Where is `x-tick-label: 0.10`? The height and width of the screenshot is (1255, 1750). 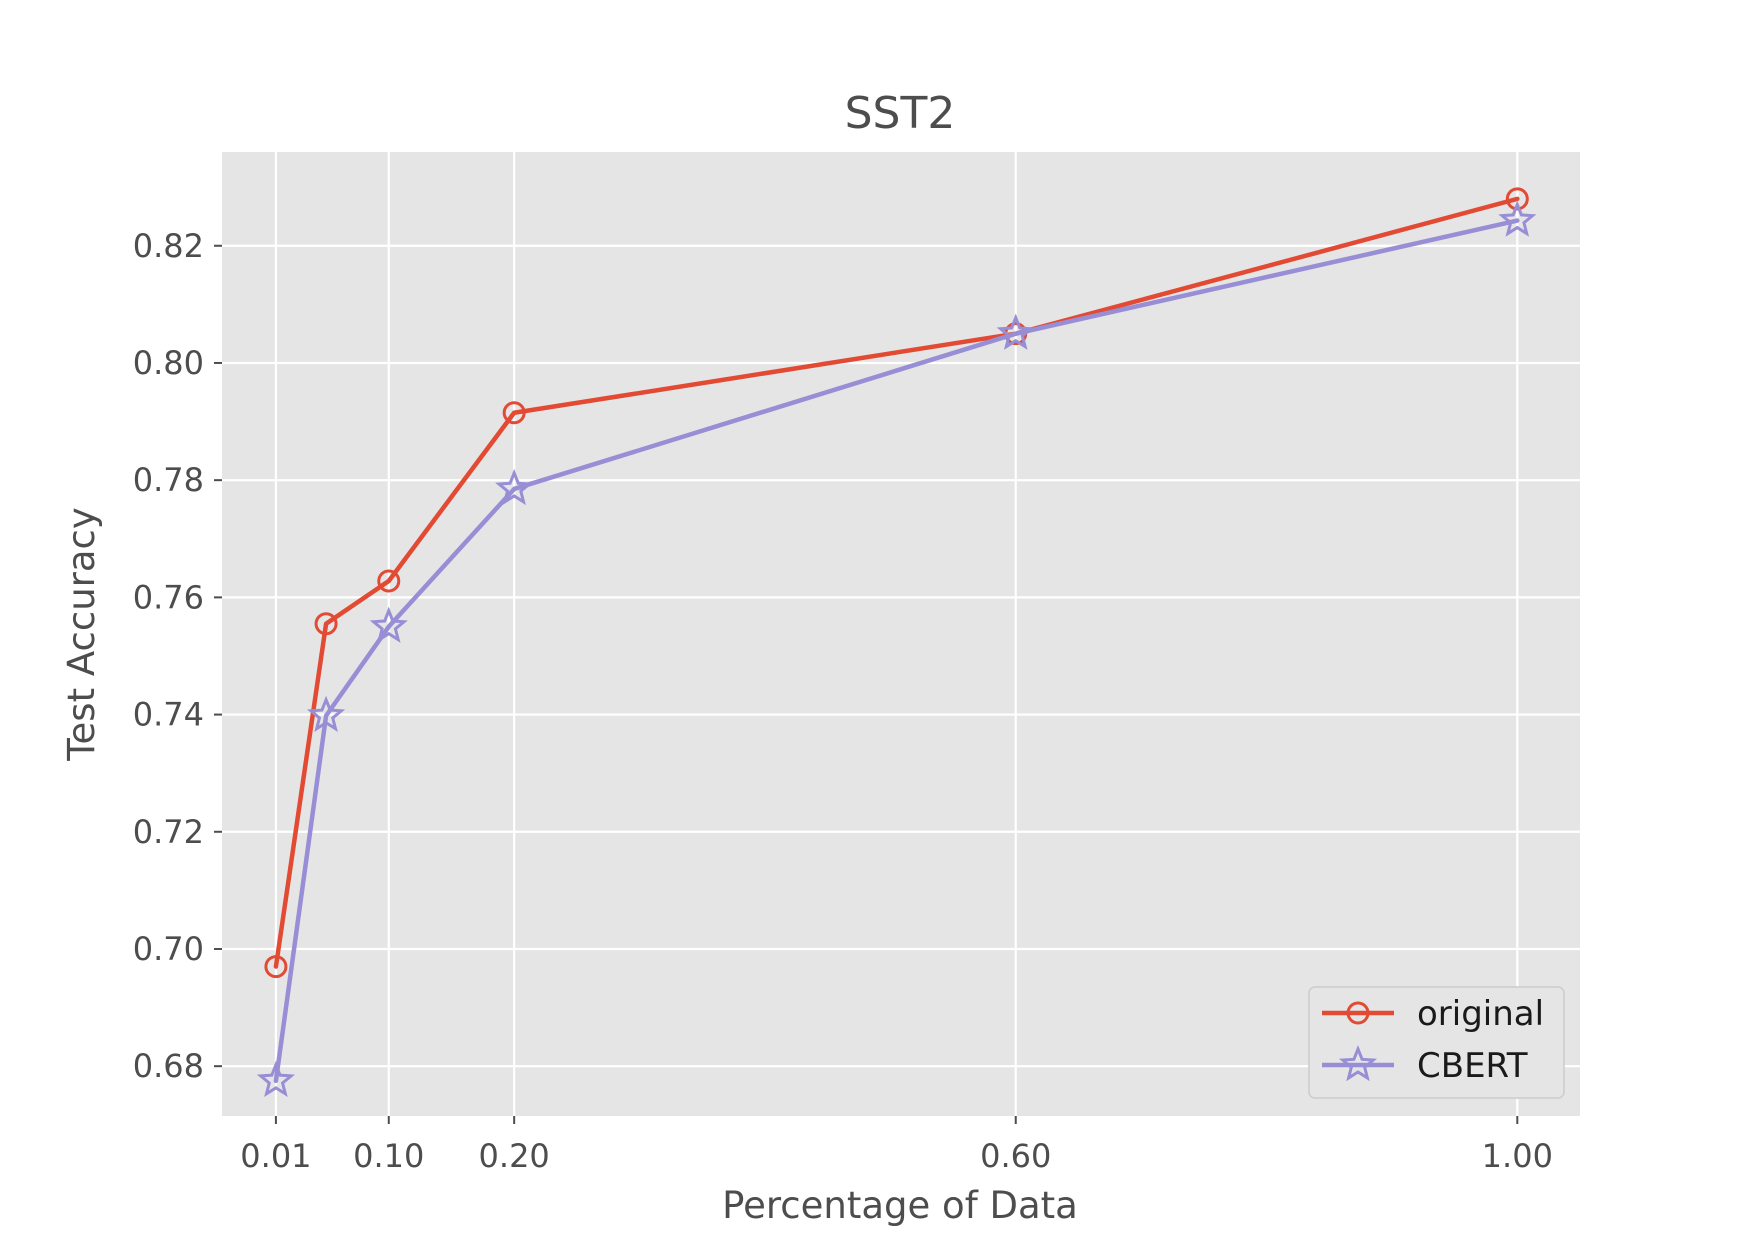
x-tick-label: 0.10 is located at coordinates (388, 1156).